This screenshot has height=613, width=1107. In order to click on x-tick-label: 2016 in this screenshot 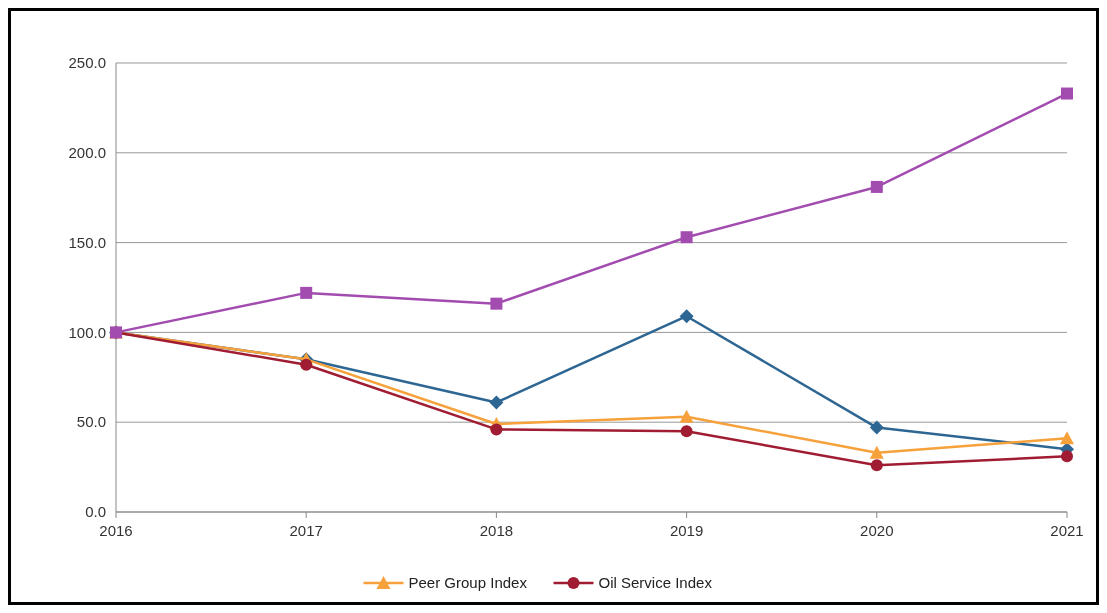, I will do `click(116, 530)`.